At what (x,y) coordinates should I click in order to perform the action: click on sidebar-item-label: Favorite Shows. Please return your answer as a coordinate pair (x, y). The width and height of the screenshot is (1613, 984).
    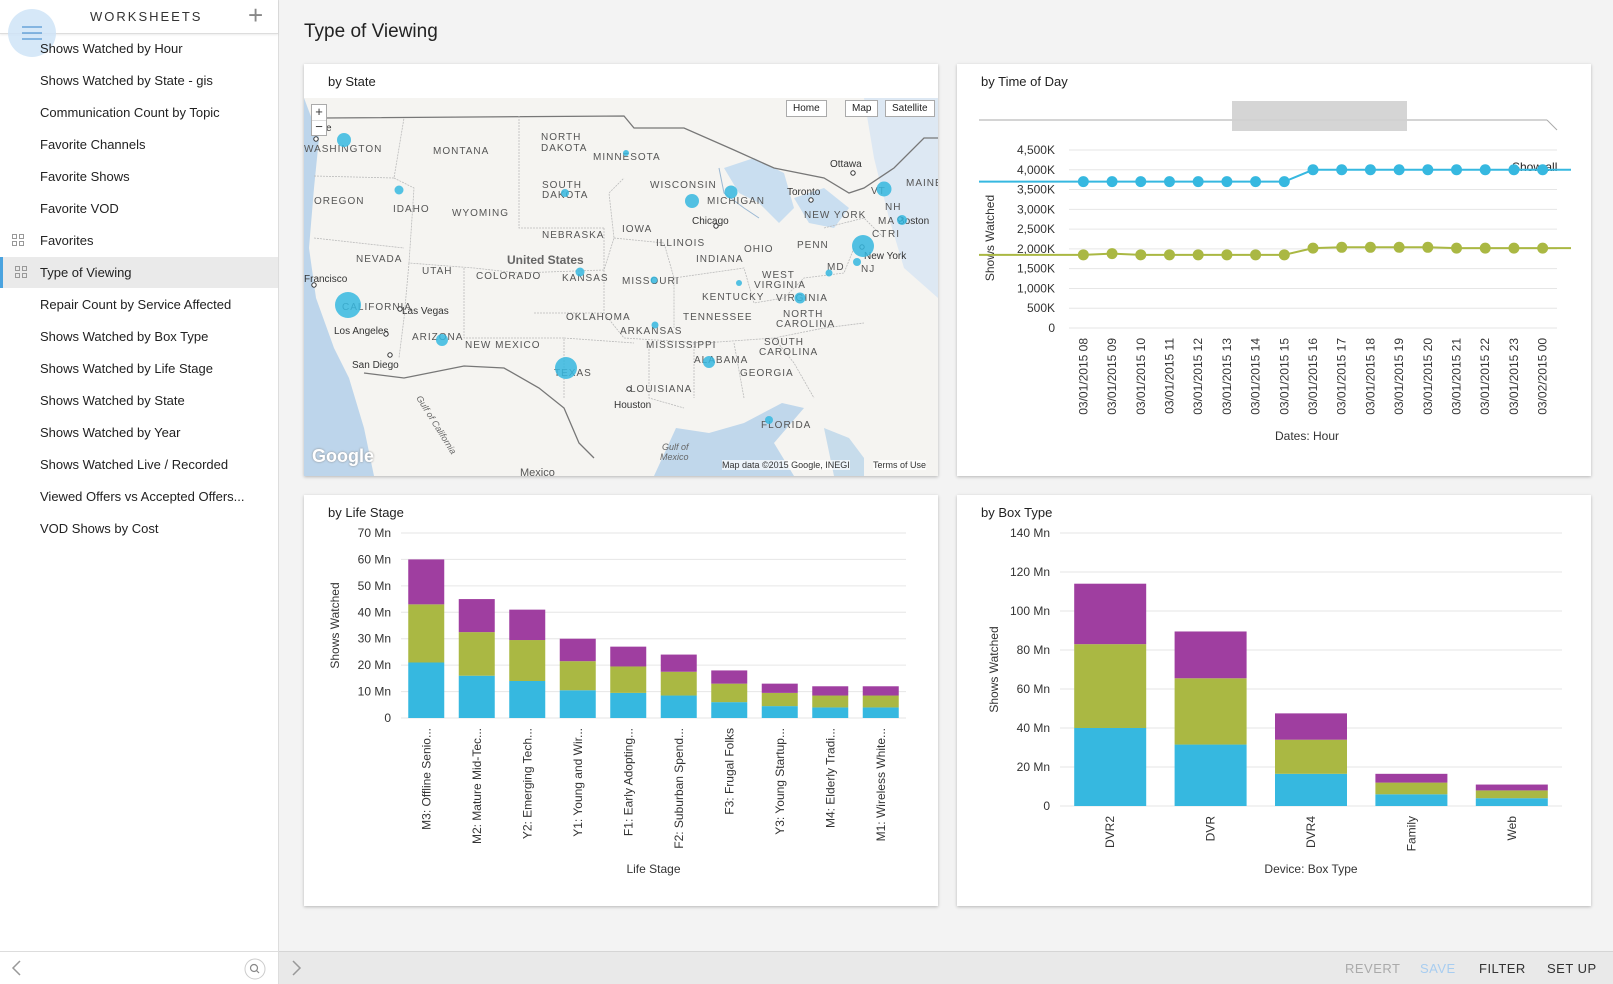
    Looking at the image, I should click on (85, 176).